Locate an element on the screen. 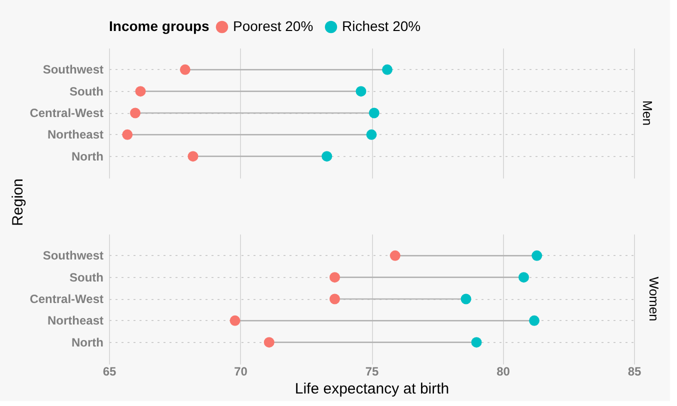 The image size is (677, 406). legend-label: Poorest 20% is located at coordinates (273, 26).